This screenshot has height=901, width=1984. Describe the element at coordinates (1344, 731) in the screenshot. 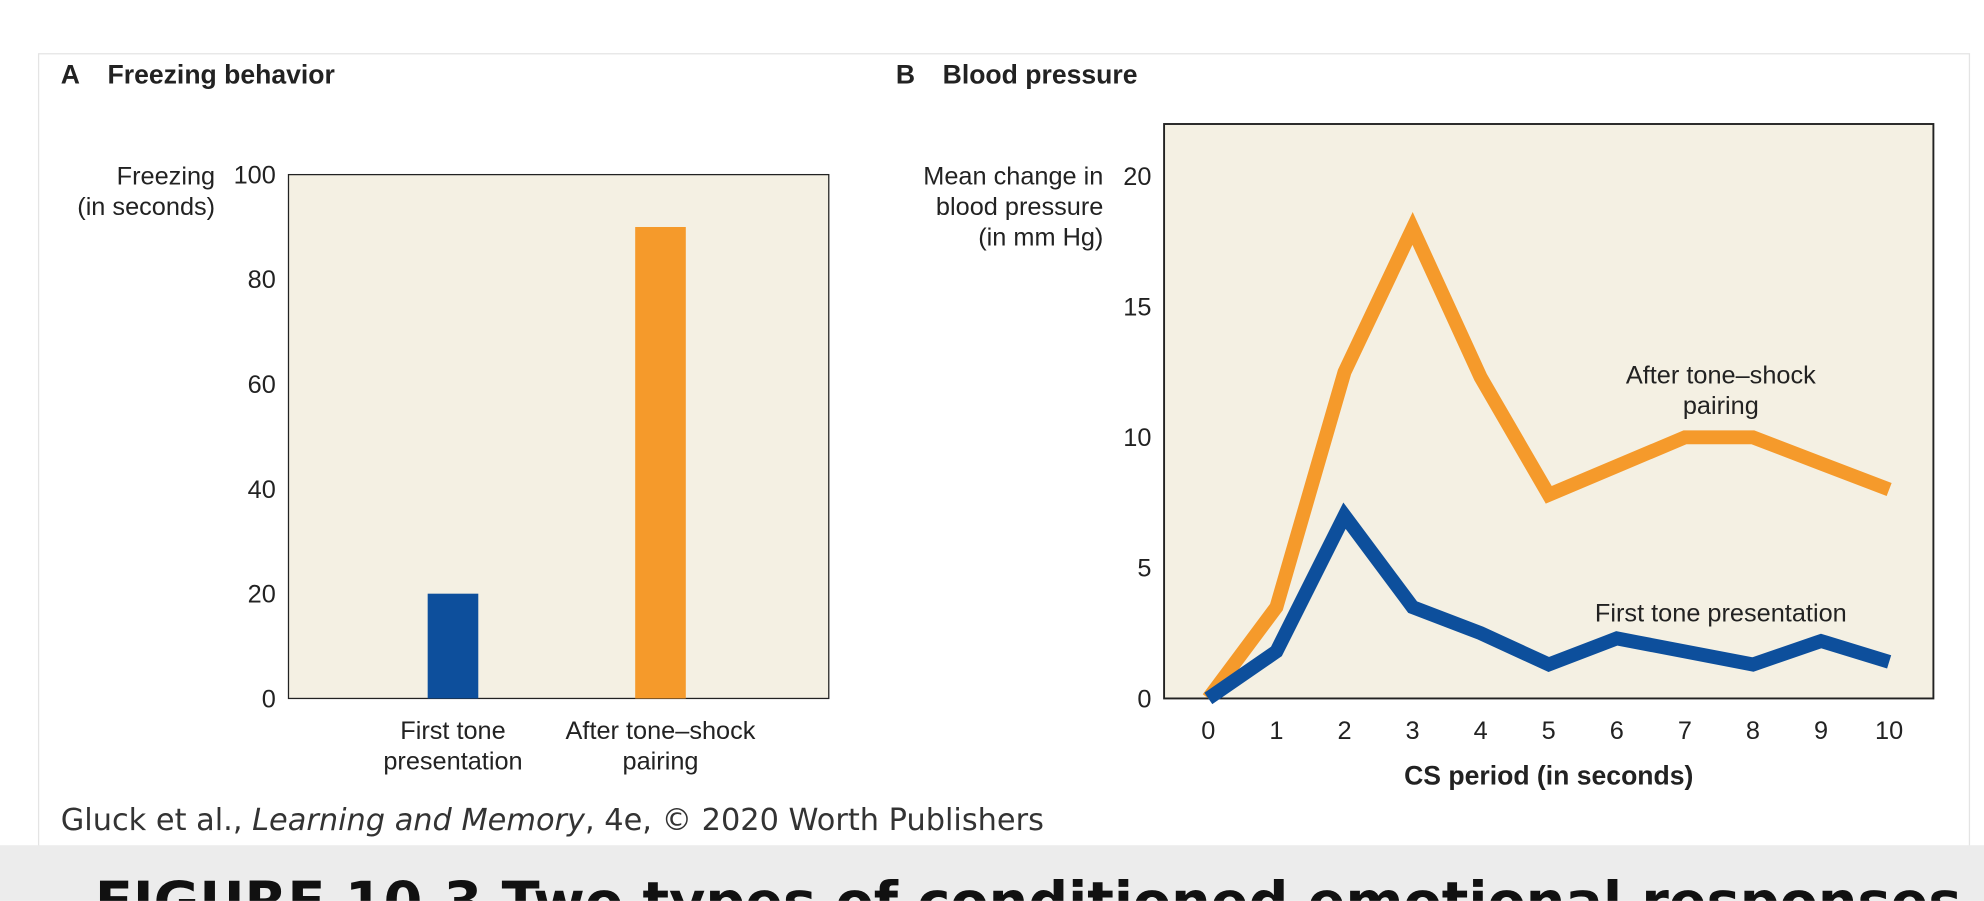

I see `x-tick-label: 2` at that location.